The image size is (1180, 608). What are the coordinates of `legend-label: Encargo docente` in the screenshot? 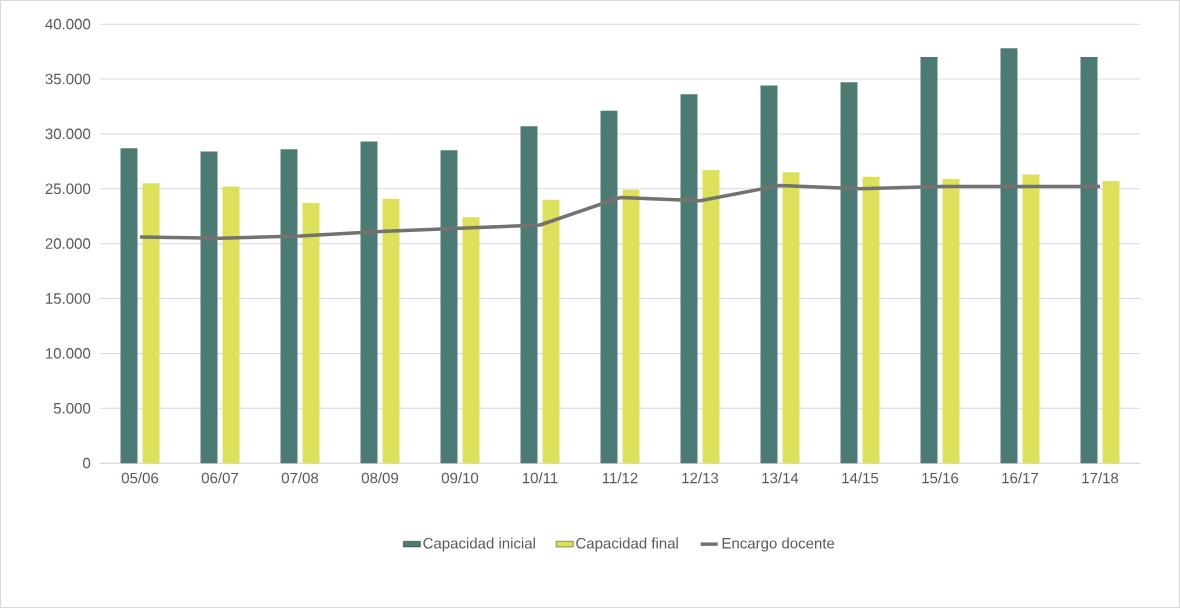 It's located at (778, 544).